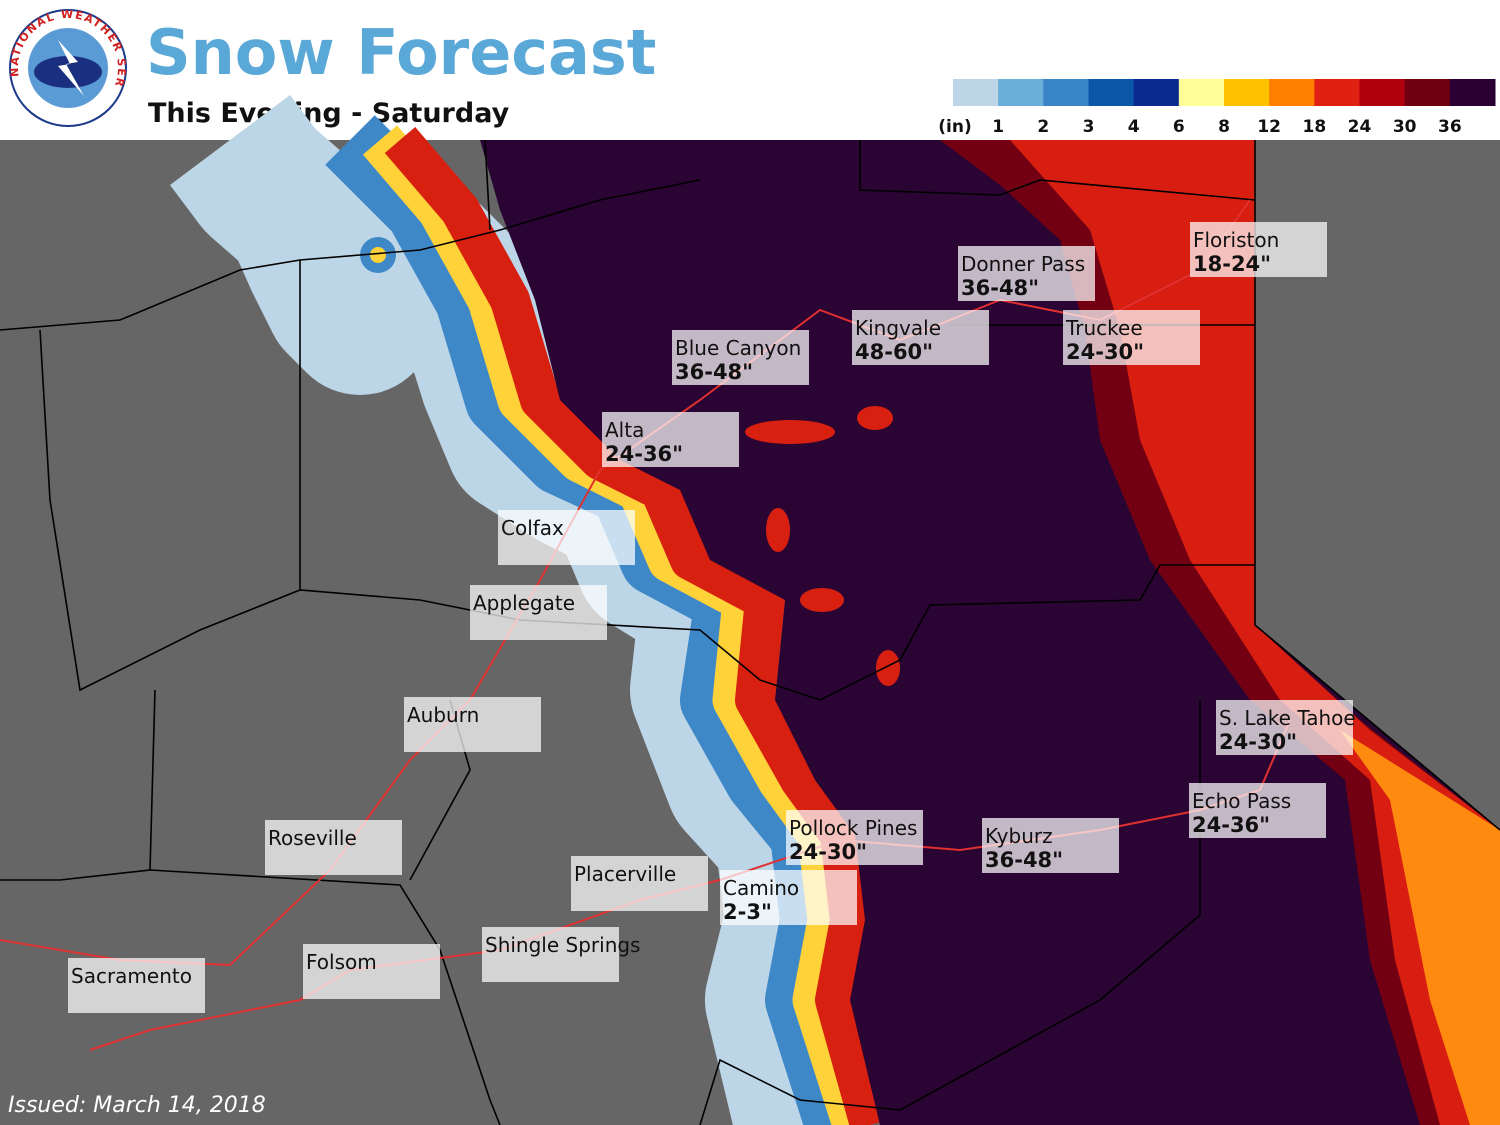 The width and height of the screenshot is (1500, 1125). I want to click on place-label: Shingle Springs, so click(561, 954).